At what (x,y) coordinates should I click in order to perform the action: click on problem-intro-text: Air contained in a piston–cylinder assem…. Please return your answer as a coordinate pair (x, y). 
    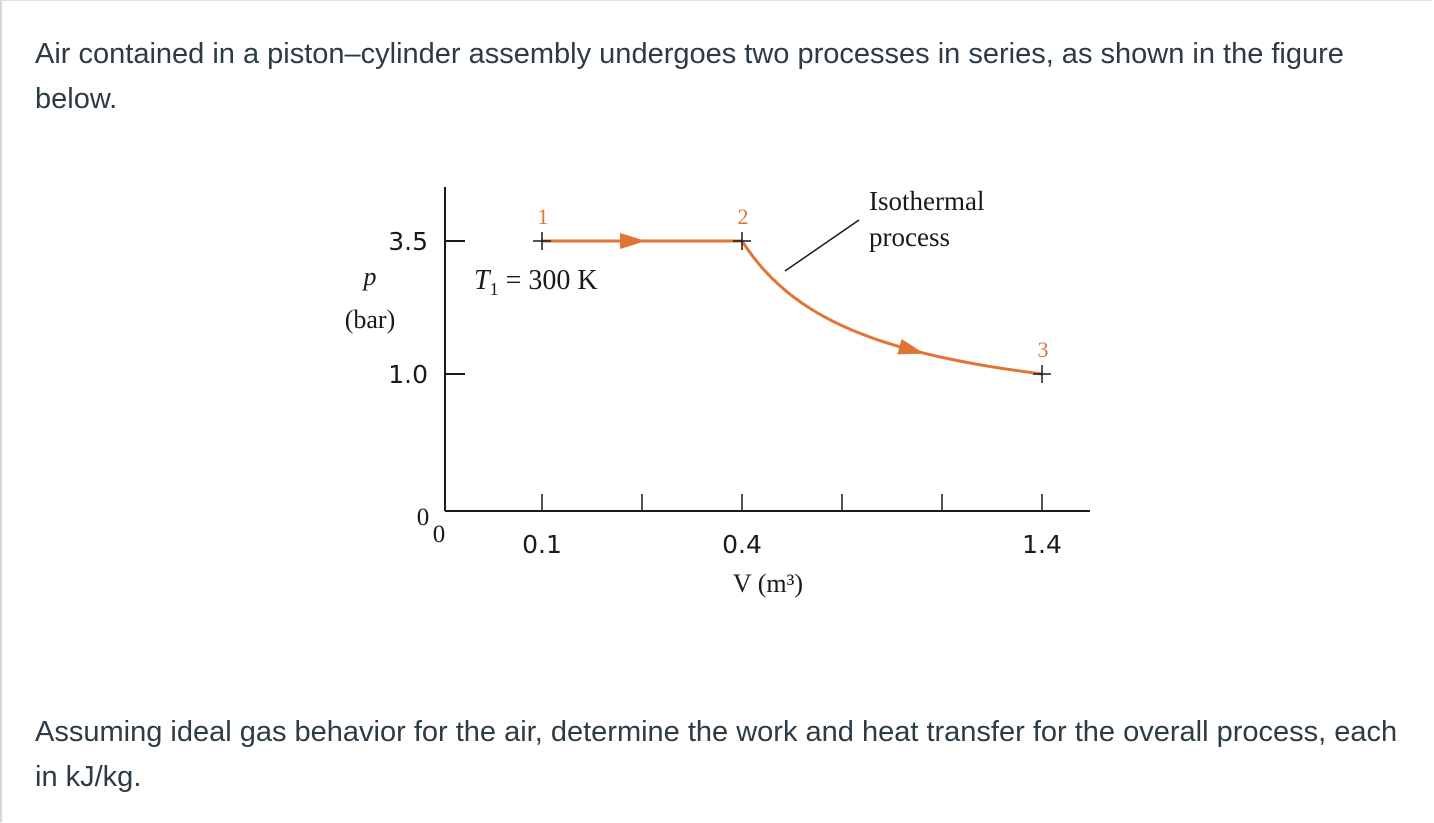
    Looking at the image, I should click on (689, 76).